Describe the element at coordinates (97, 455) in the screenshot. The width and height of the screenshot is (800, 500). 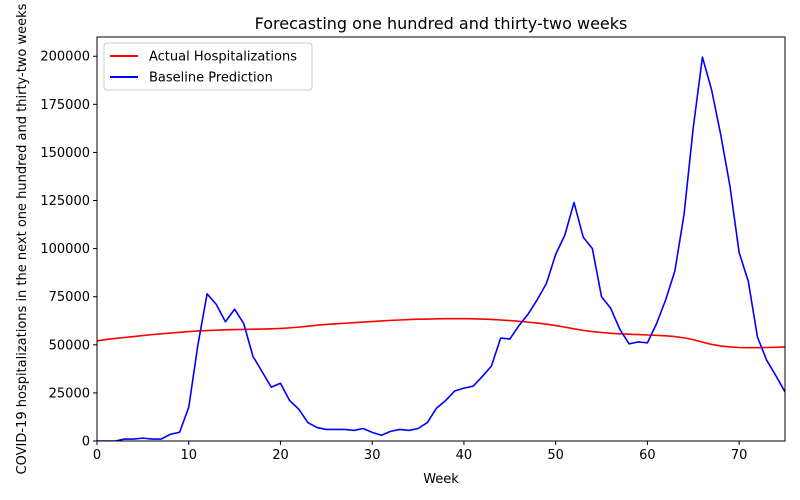
I see `x-tick-label: 0` at that location.